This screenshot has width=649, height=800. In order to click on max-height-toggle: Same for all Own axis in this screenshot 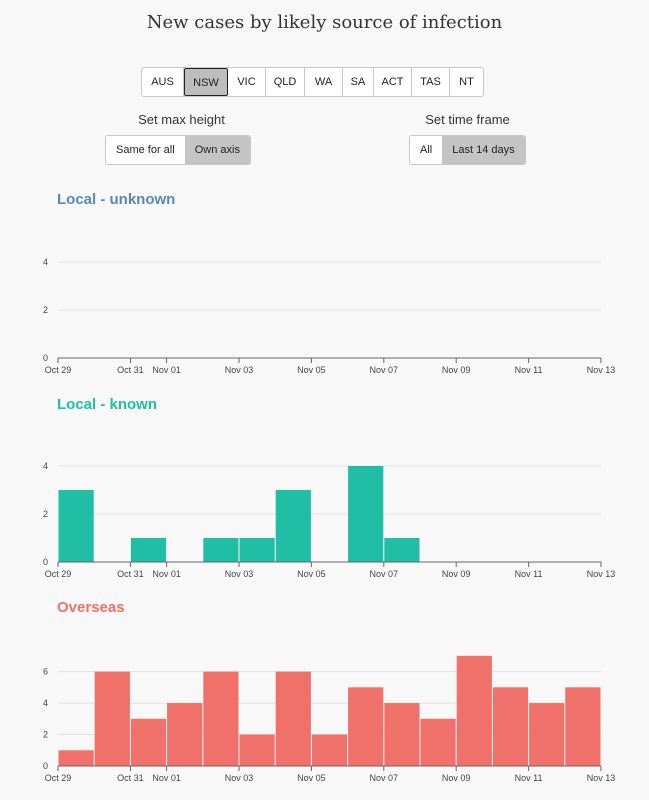, I will do `click(178, 150)`.